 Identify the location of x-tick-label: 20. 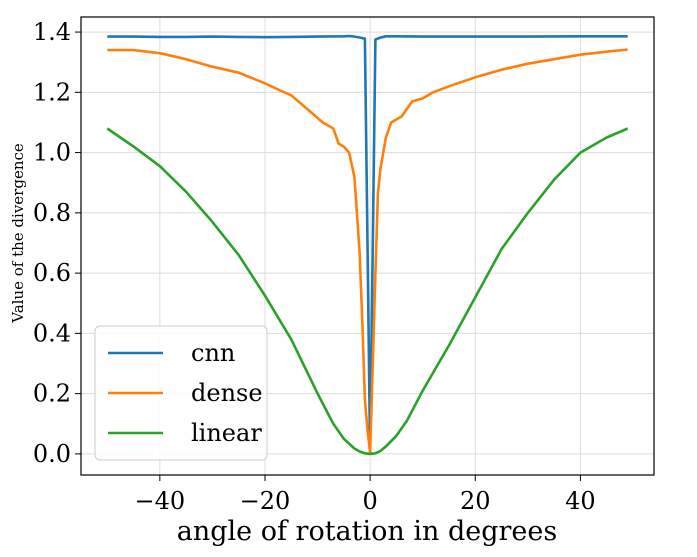
(475, 501).